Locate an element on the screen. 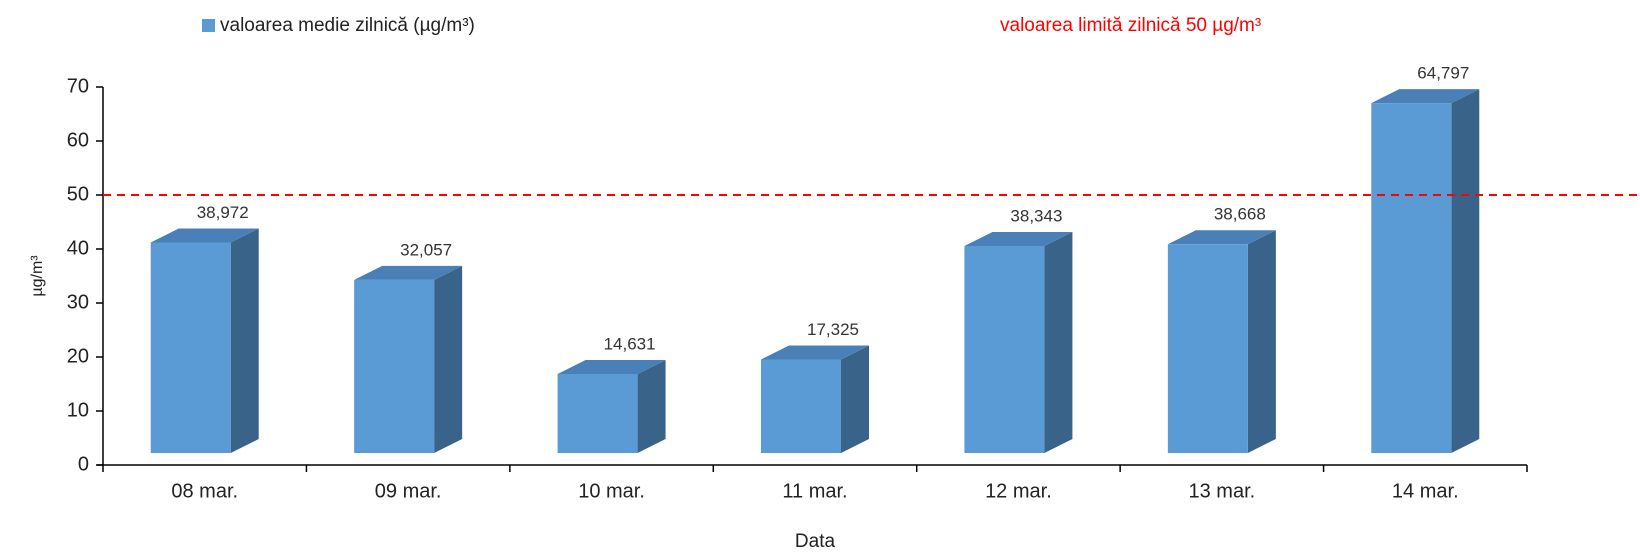 The height and width of the screenshot is (556, 1640). y-axis-label: µg/m³ is located at coordinates (37, 276).